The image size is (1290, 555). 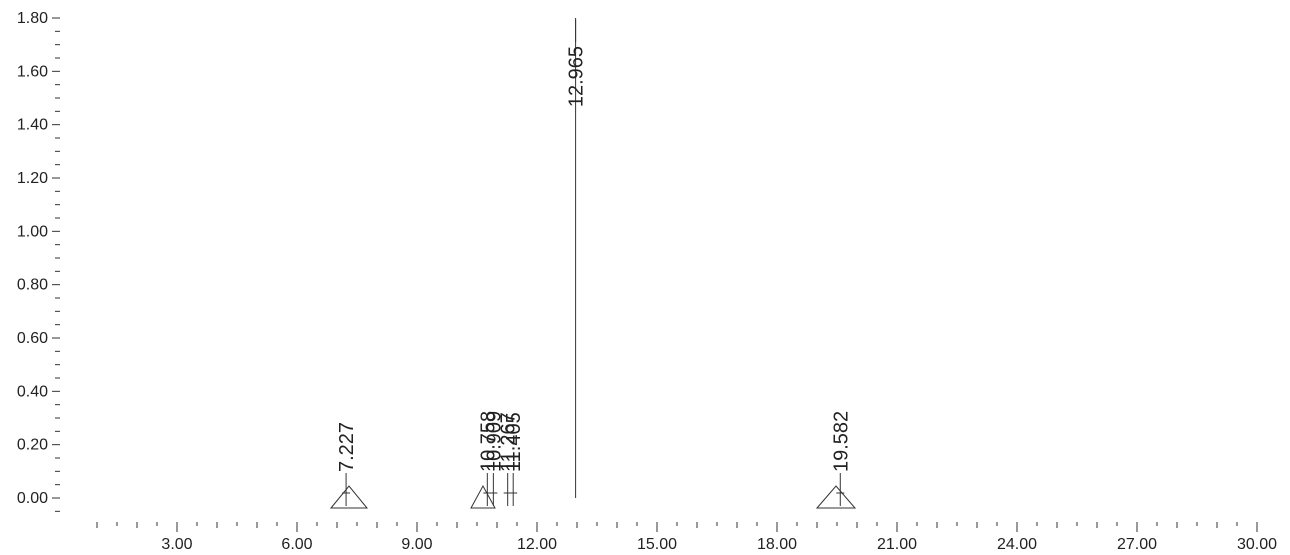 I want to click on y-tick-label: 1.20, so click(x=32, y=178).